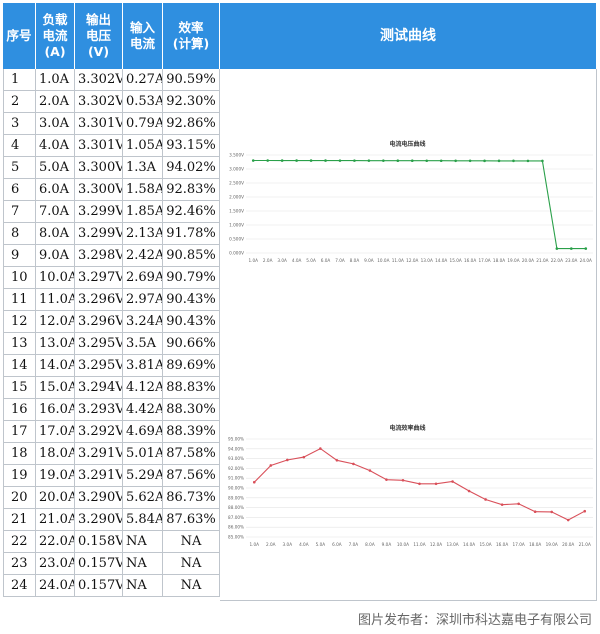 This screenshot has height=634, width=600. Describe the element at coordinates (99, 564) in the screenshot. I see `output-voltage-cell: 0.157V` at that location.